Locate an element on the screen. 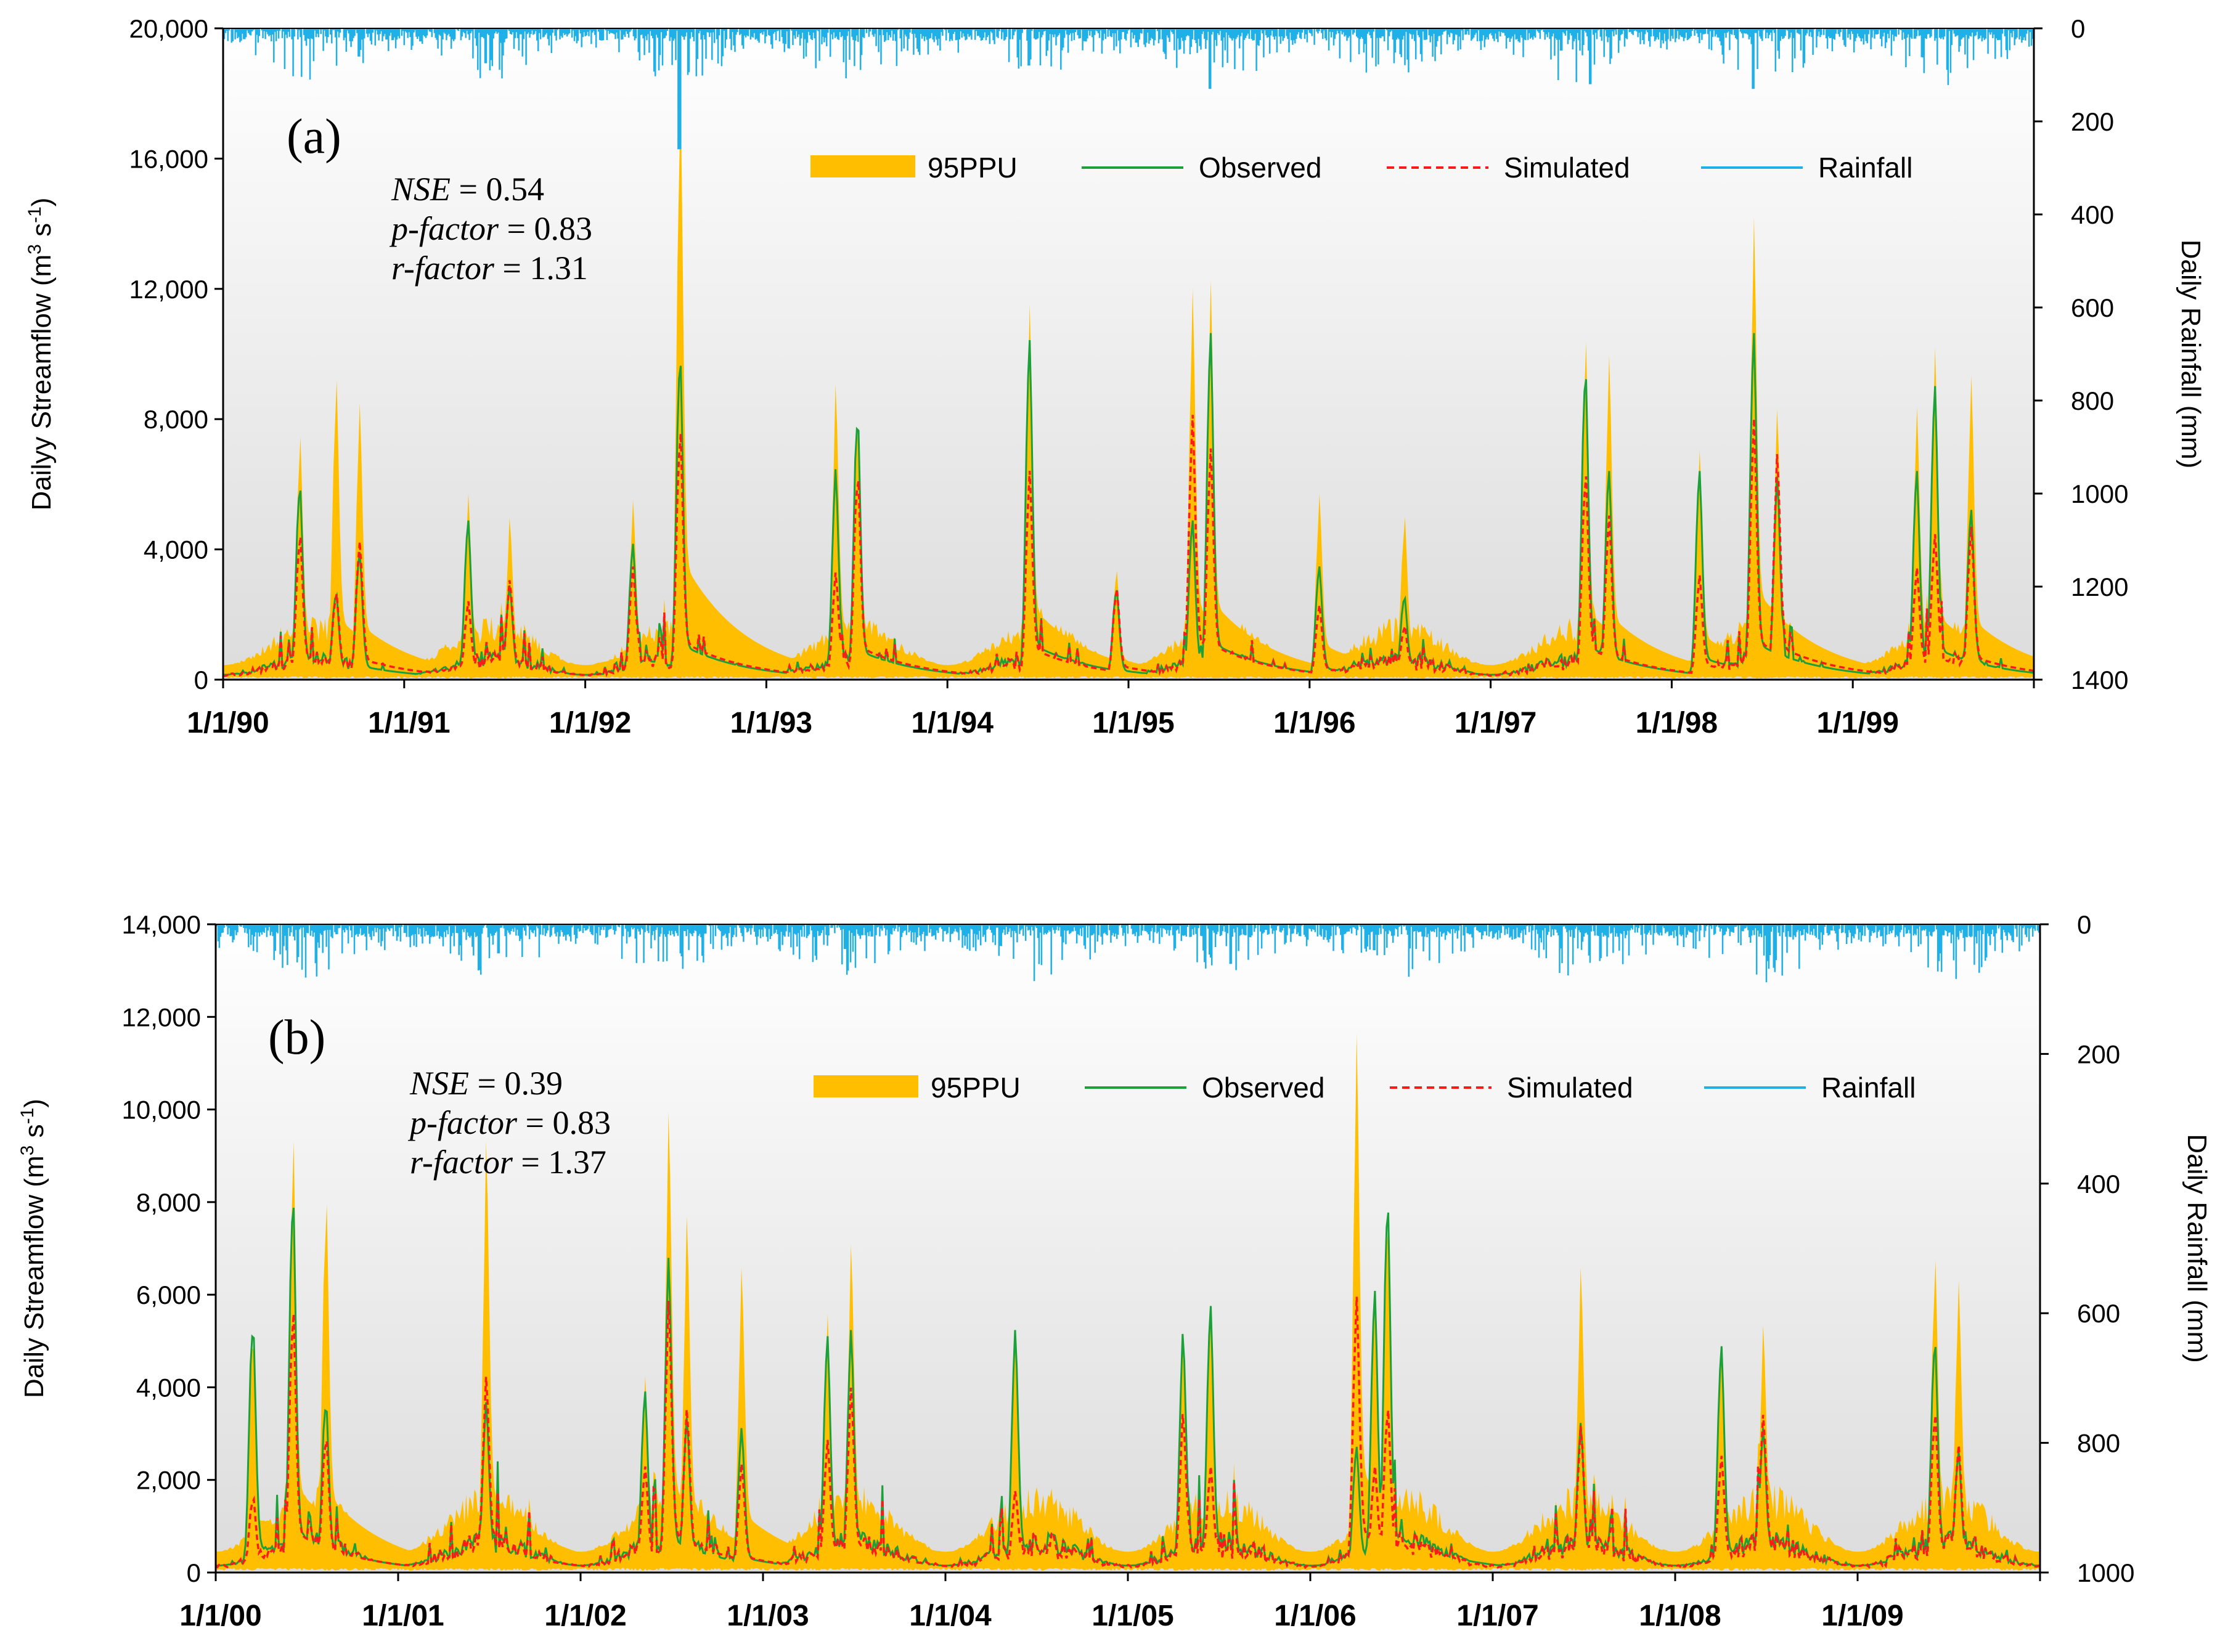 The image size is (2220, 1652). x-tick-label: 1/1/09 is located at coordinates (1862, 1616).